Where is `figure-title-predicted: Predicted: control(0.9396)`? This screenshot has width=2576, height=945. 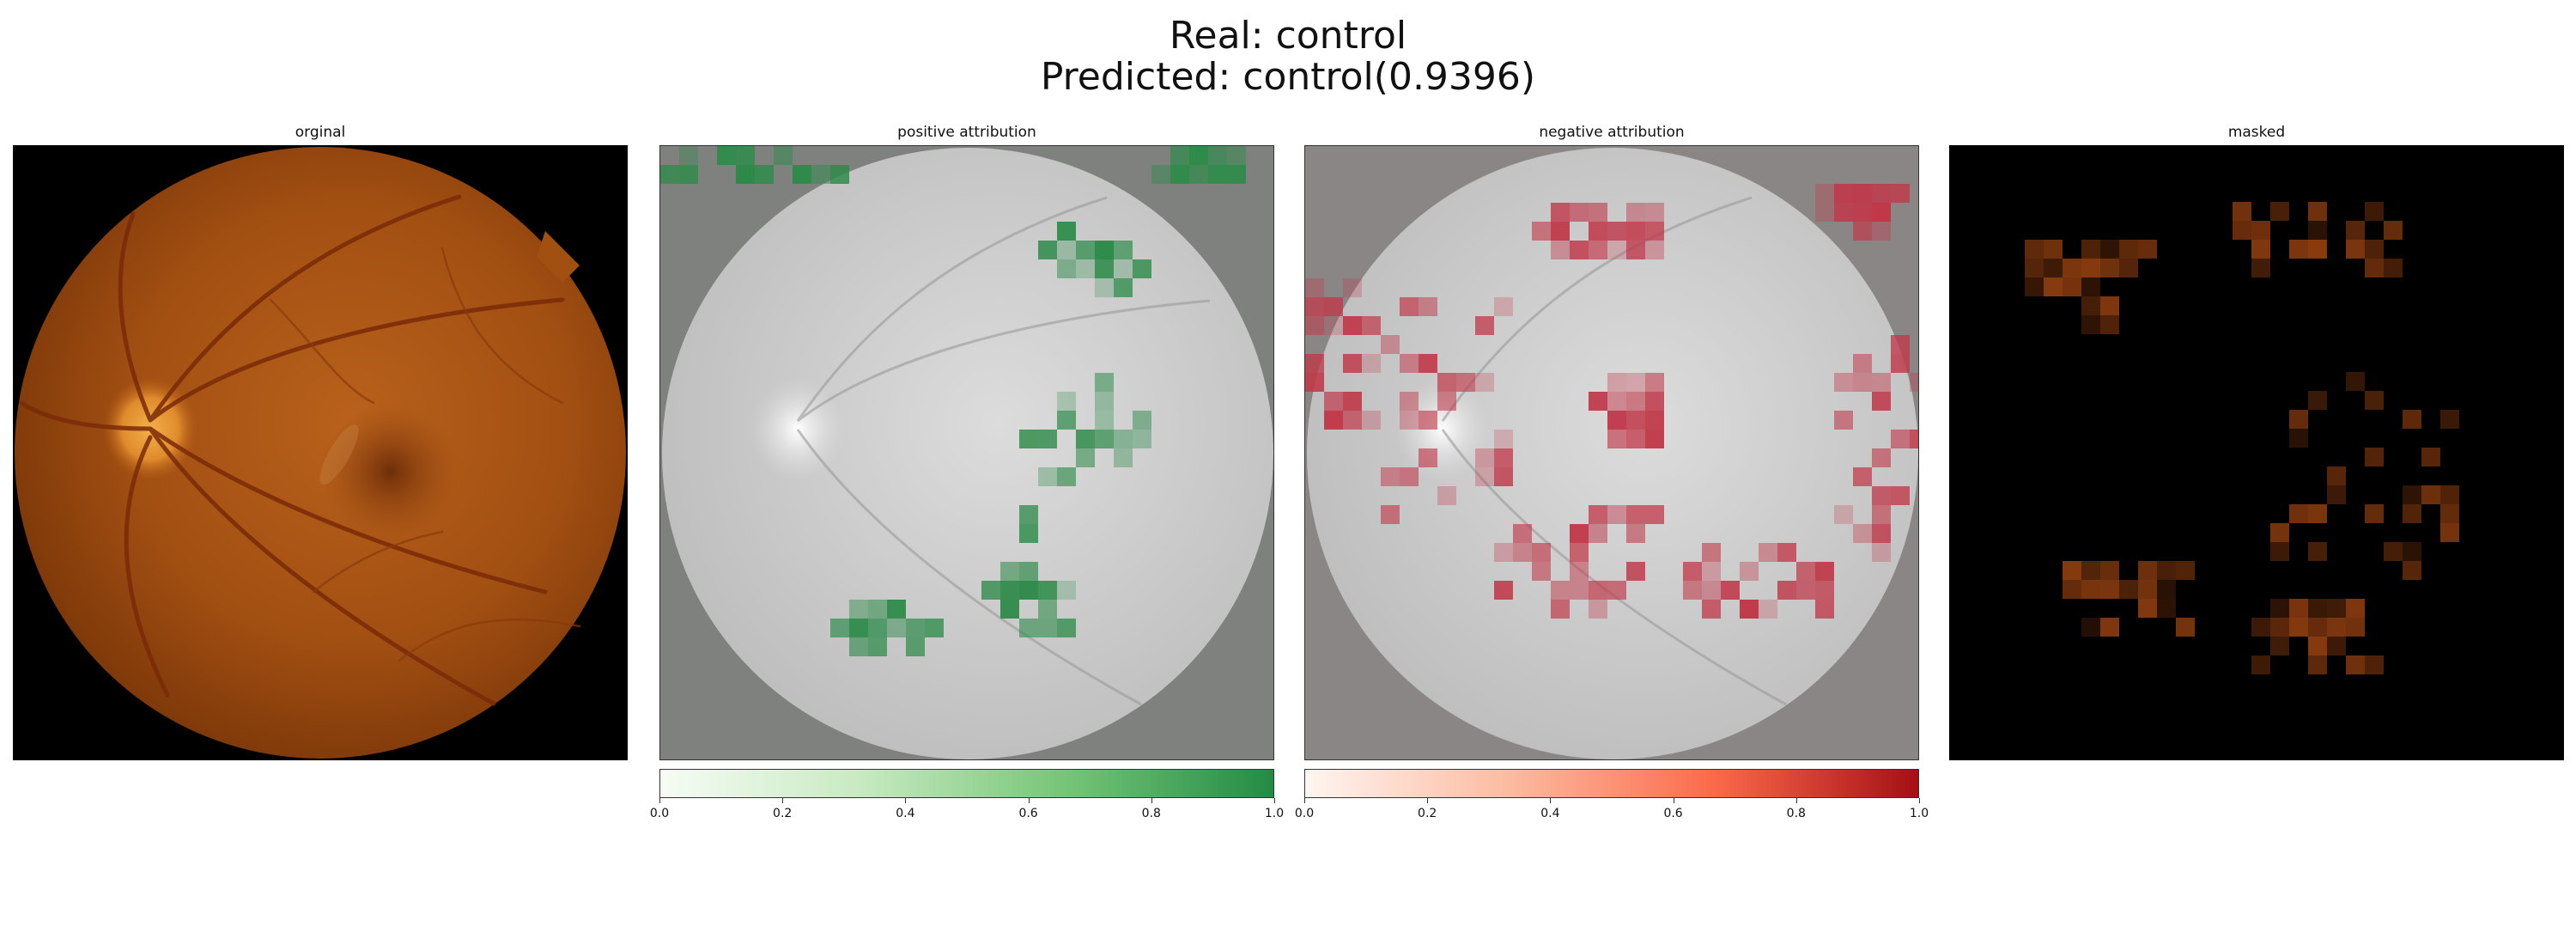
figure-title-predicted: Predicted: control(0.9396) is located at coordinates (1288, 77).